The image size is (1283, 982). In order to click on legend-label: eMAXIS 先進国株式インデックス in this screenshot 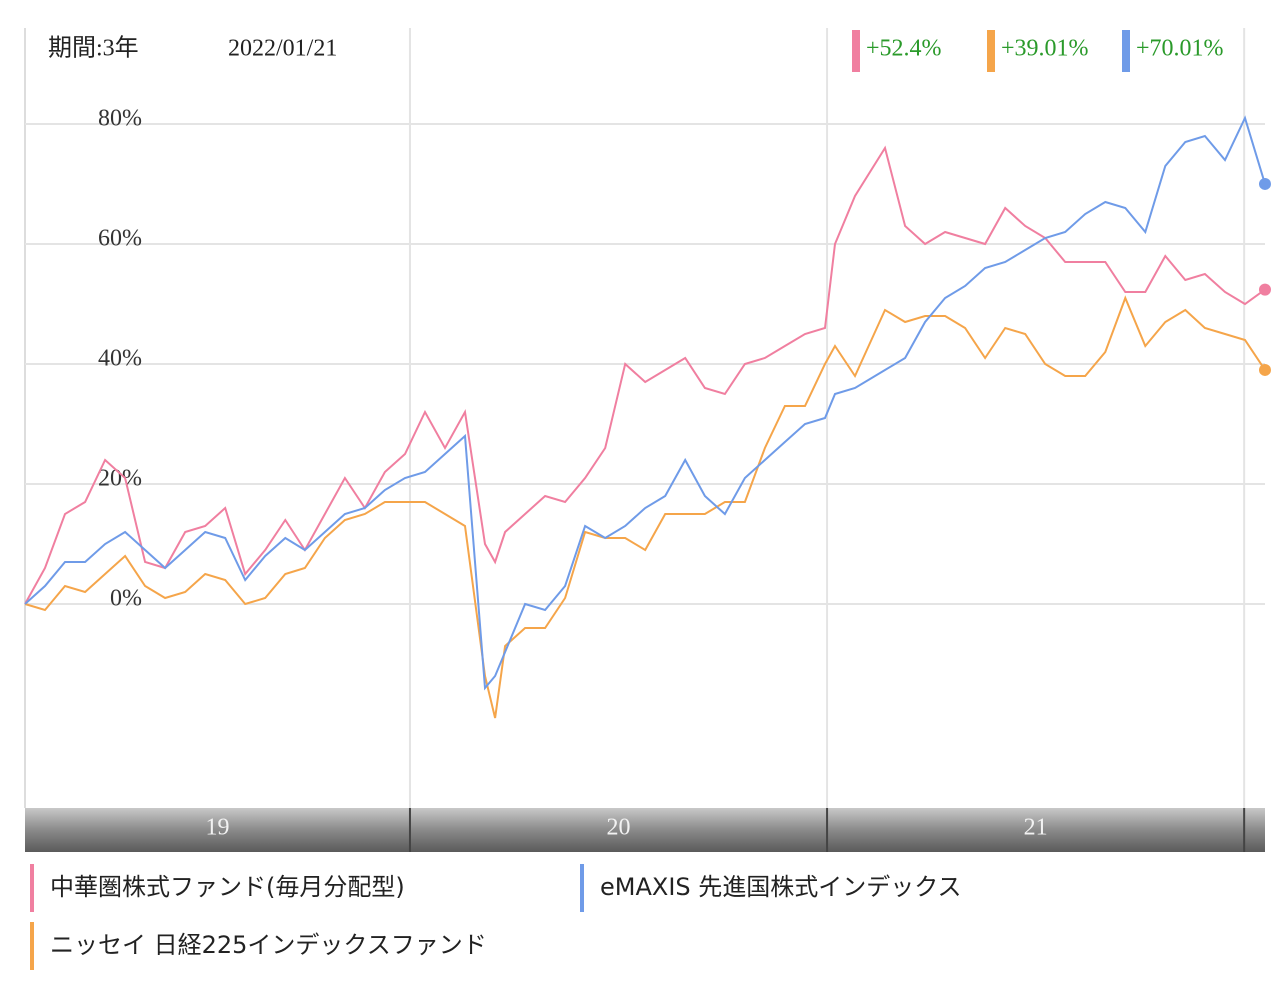, I will do `click(781, 887)`.